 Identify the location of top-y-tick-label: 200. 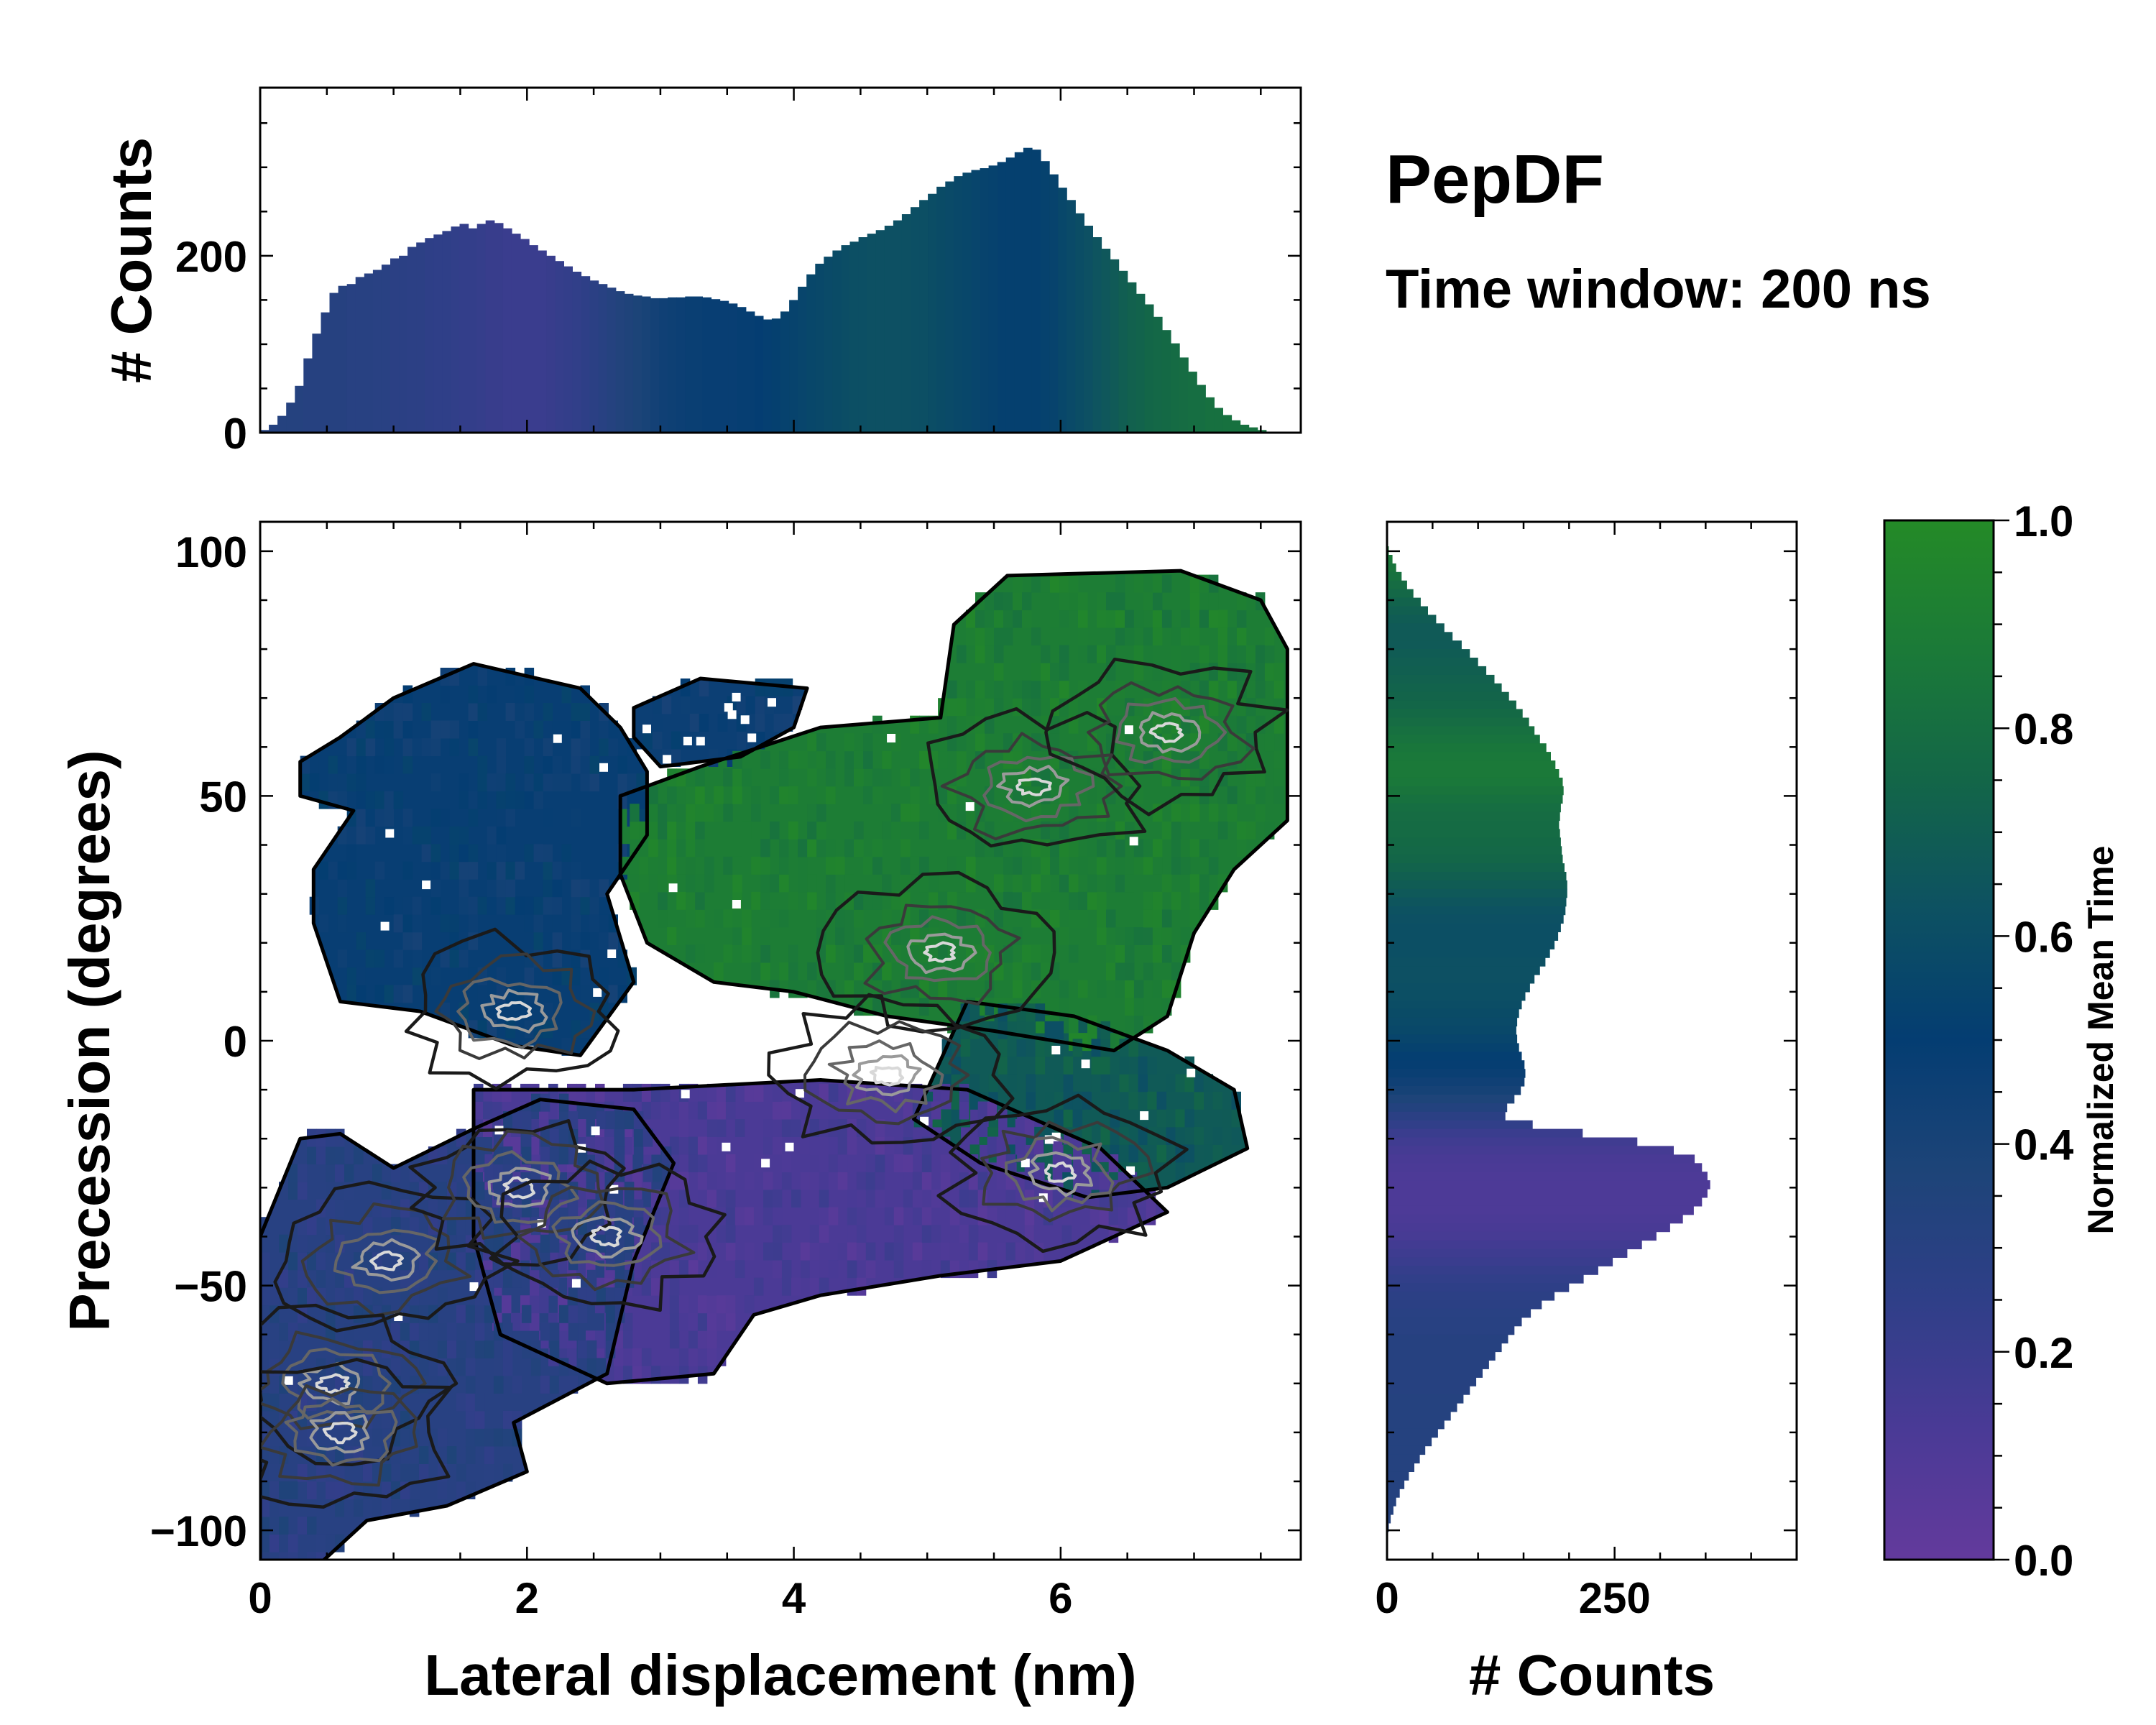
(211, 257).